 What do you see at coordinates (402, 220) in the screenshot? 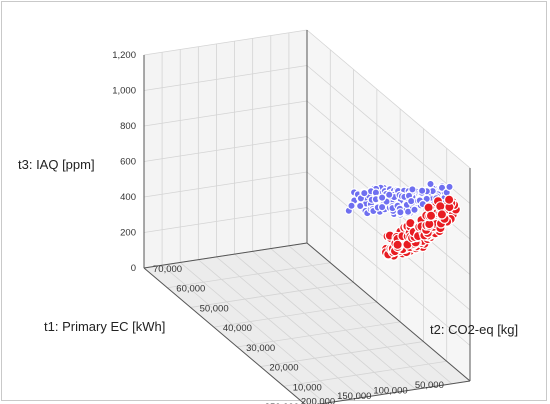
I see `data-points` at bounding box center [402, 220].